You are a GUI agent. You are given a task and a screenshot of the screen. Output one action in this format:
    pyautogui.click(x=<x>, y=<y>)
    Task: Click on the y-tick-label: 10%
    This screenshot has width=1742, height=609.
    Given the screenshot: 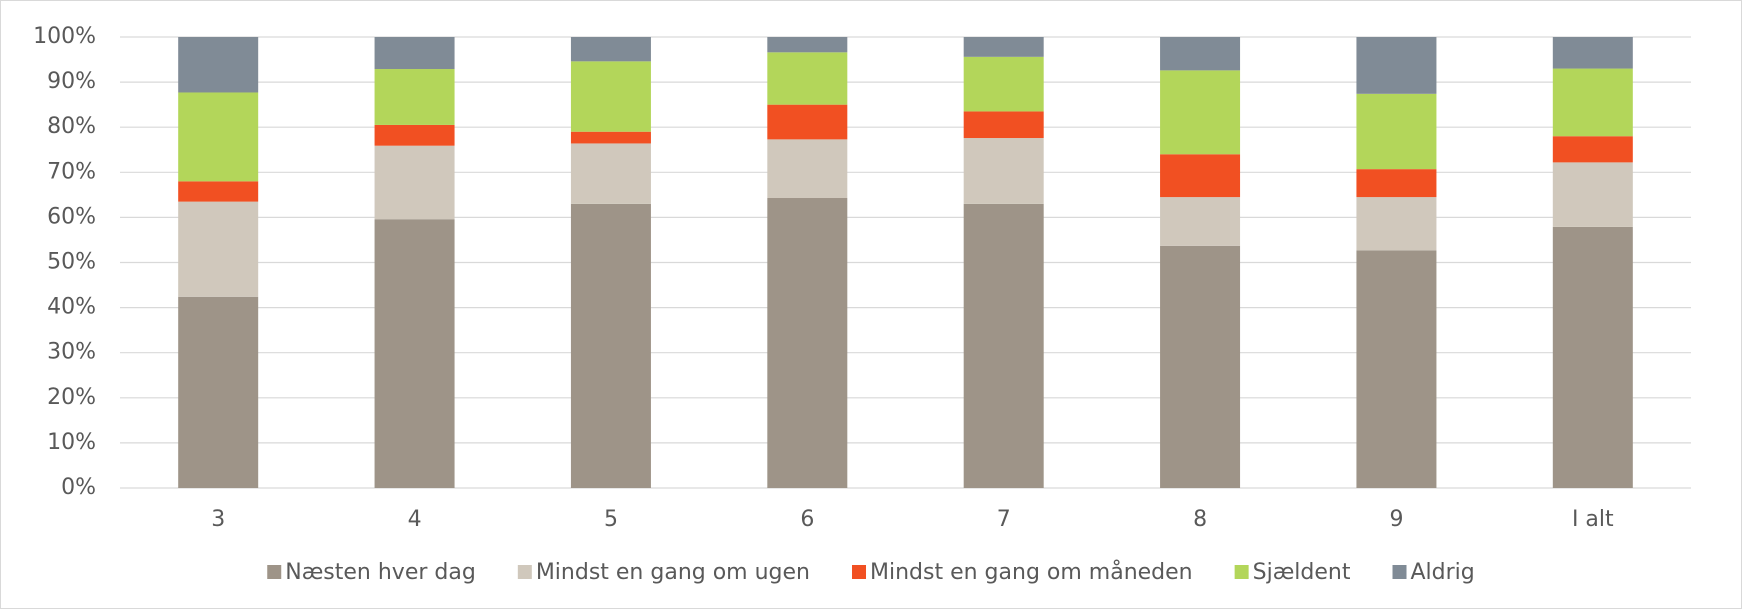 What is the action you would take?
    pyautogui.click(x=71, y=442)
    